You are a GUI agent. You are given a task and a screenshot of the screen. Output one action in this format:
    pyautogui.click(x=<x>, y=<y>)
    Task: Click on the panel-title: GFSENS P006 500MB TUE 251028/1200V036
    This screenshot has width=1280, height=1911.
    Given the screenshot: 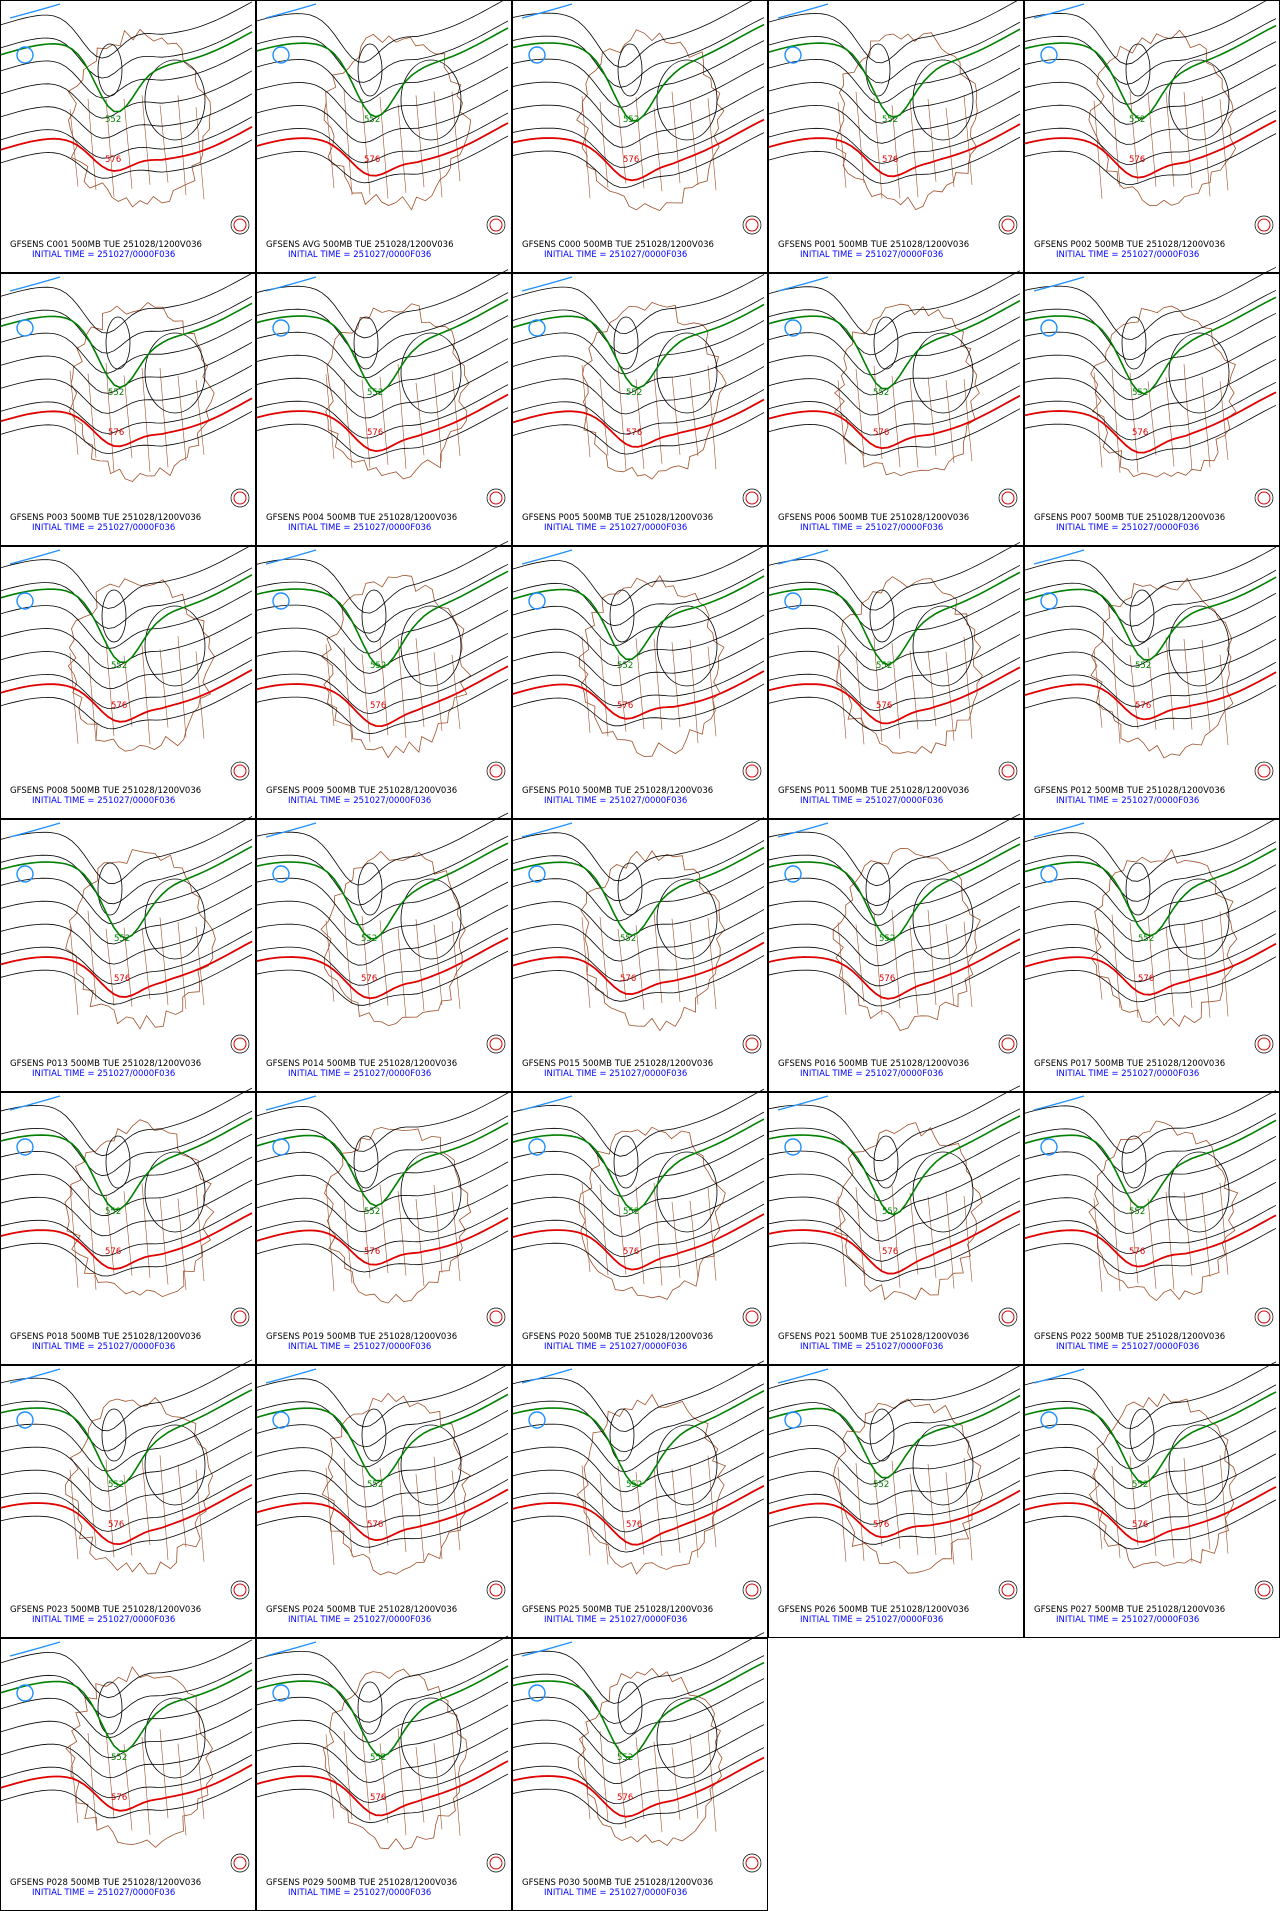 What is the action you would take?
    pyautogui.click(x=873, y=518)
    